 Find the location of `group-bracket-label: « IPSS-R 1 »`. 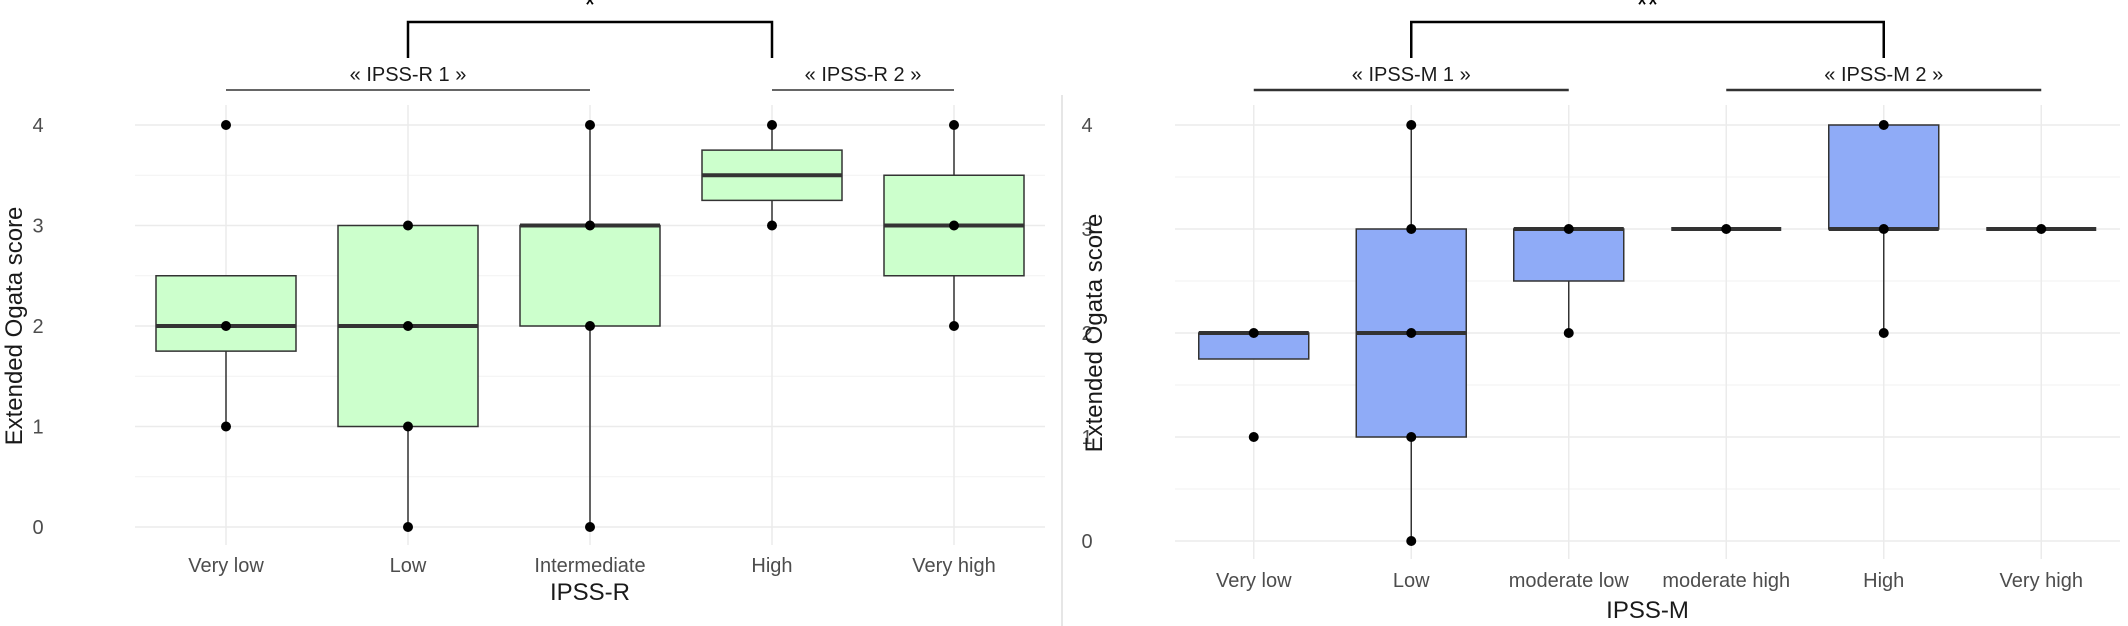

group-bracket-label: « IPSS-R 1 » is located at coordinates (408, 75).